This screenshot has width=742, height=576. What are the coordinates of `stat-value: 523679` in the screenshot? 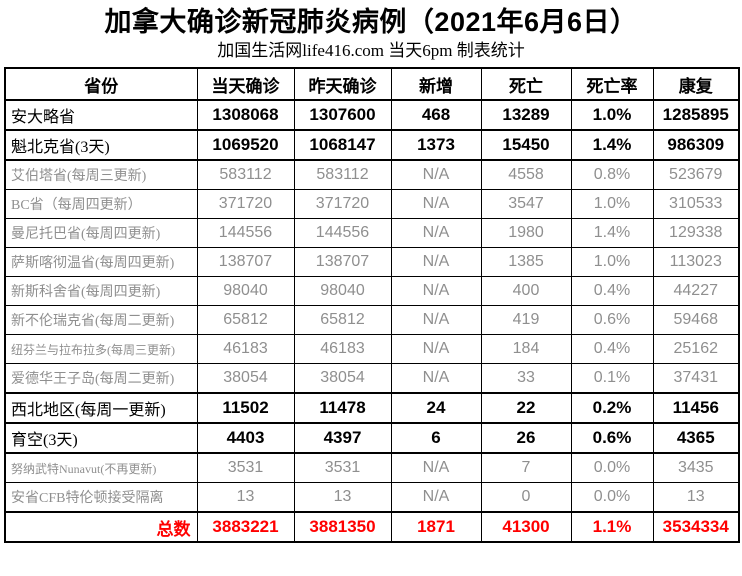 It's located at (696, 174).